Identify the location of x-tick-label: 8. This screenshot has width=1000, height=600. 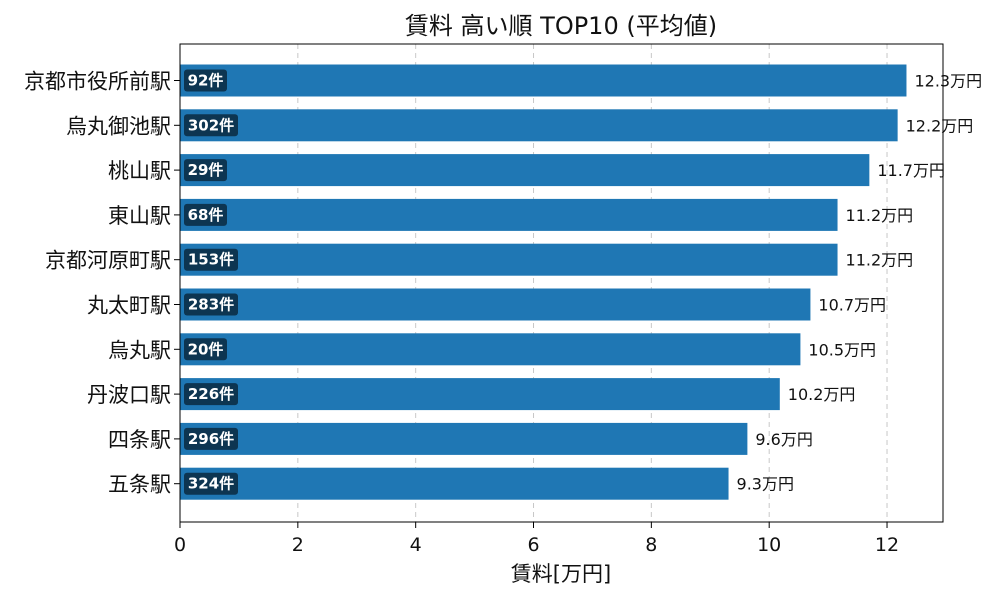
(651, 545).